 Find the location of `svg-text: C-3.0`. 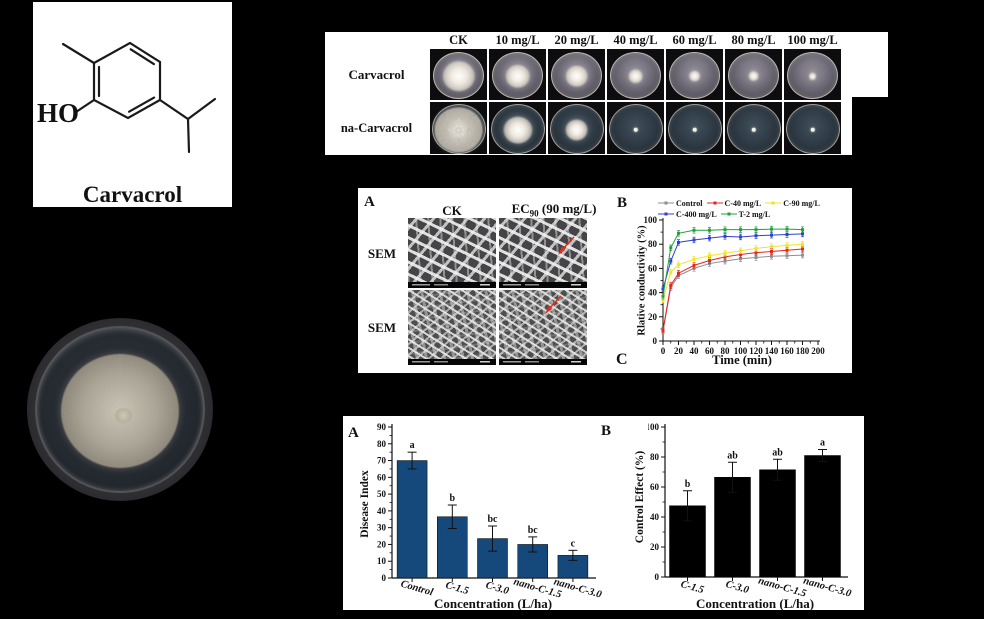

svg-text: C-3.0 is located at coordinates (737, 587).